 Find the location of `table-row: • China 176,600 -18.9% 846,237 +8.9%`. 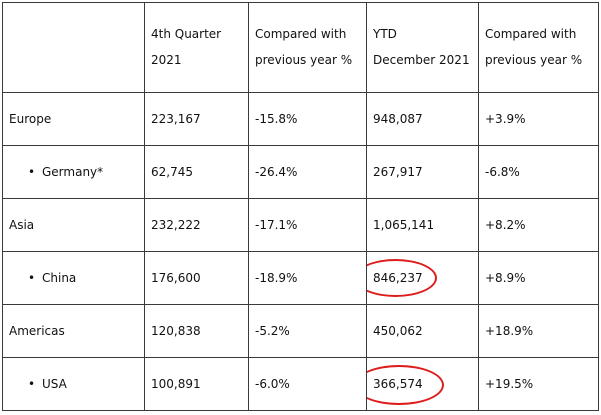

table-row: • China 176,600 -18.9% 846,237 +8.9% is located at coordinates (300, 278).